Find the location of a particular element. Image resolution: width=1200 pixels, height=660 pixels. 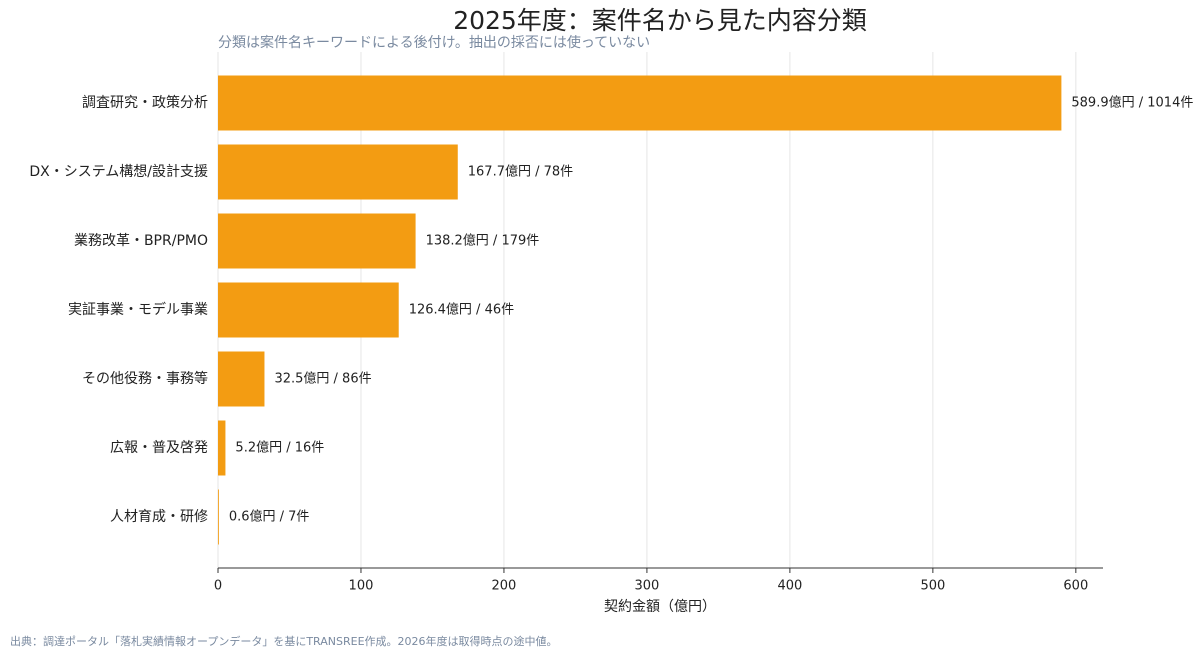

value-label: 32.5億円 / 86件 is located at coordinates (322, 379).